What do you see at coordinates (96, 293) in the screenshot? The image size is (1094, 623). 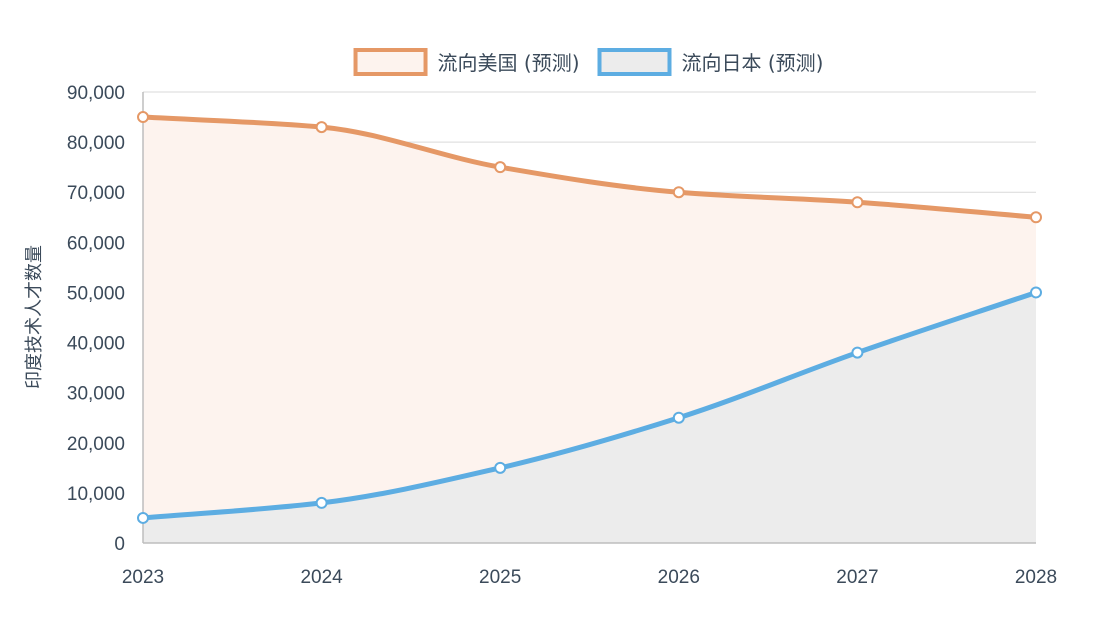 I see `y-tick-label: 50,000` at bounding box center [96, 293].